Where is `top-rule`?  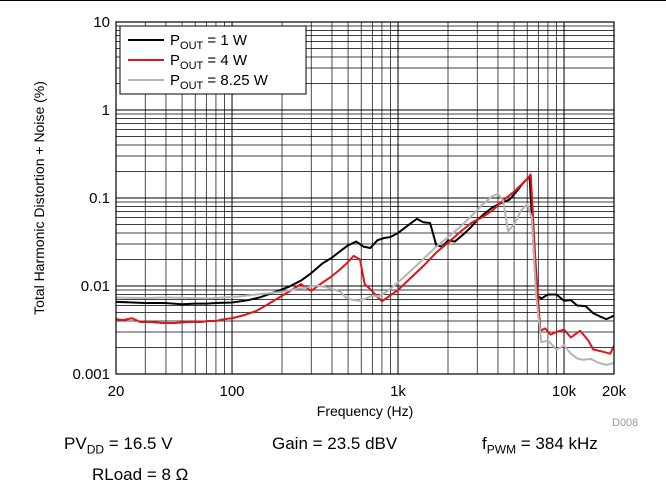
top-rule is located at coordinates (333, 0).